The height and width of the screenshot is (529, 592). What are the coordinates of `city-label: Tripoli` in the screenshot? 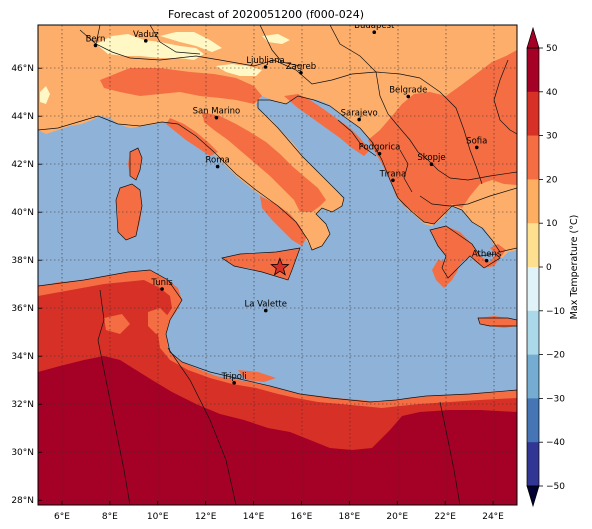 It's located at (234, 377).